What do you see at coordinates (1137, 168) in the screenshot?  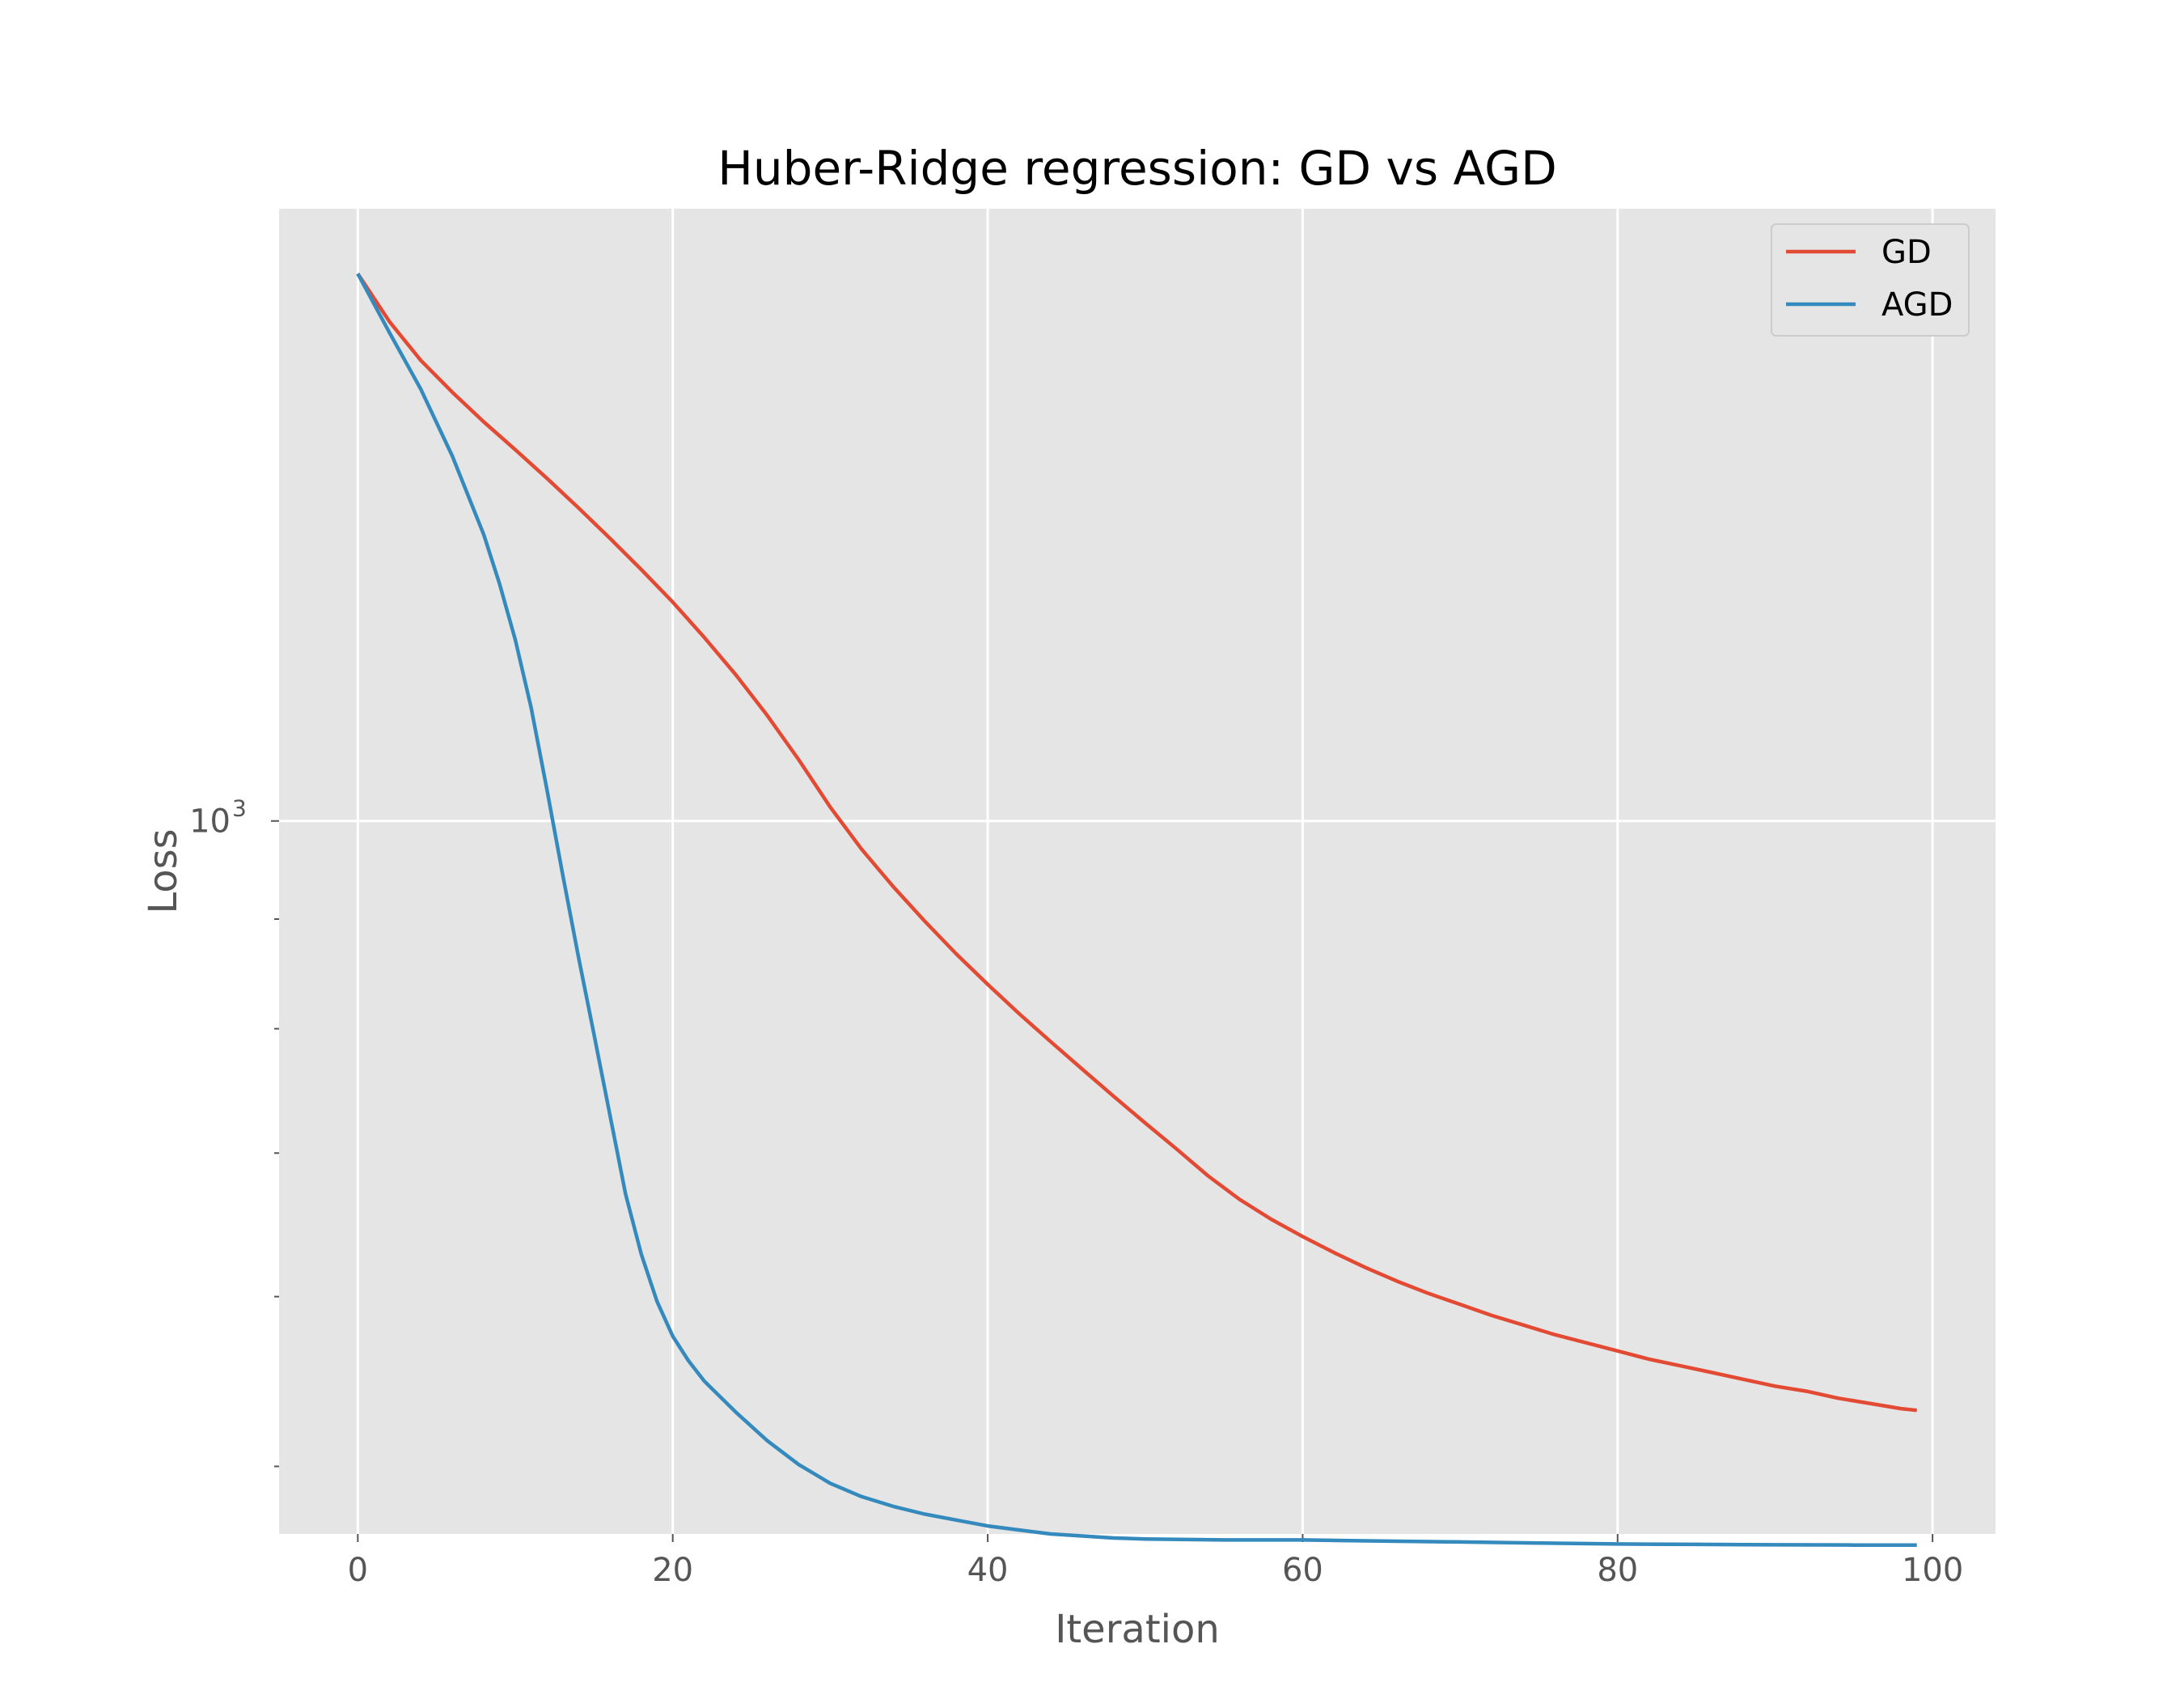 I see `chart-title: Huber-Ridge regression: GD vs AGD` at bounding box center [1137, 168].